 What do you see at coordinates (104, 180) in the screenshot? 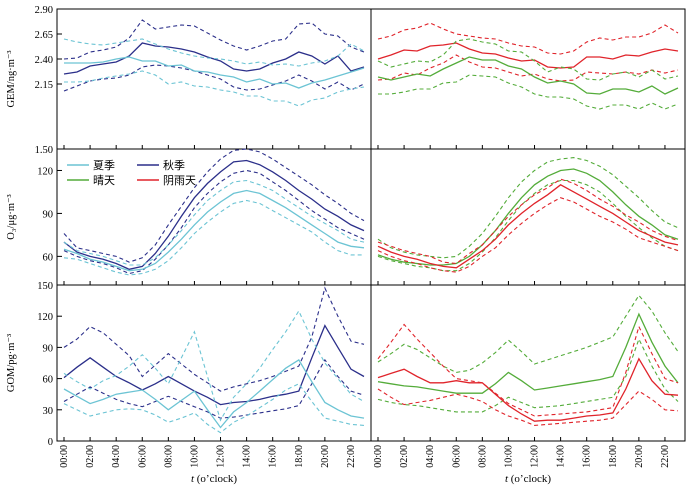
I see `legend-label: 晴天` at bounding box center [104, 180].